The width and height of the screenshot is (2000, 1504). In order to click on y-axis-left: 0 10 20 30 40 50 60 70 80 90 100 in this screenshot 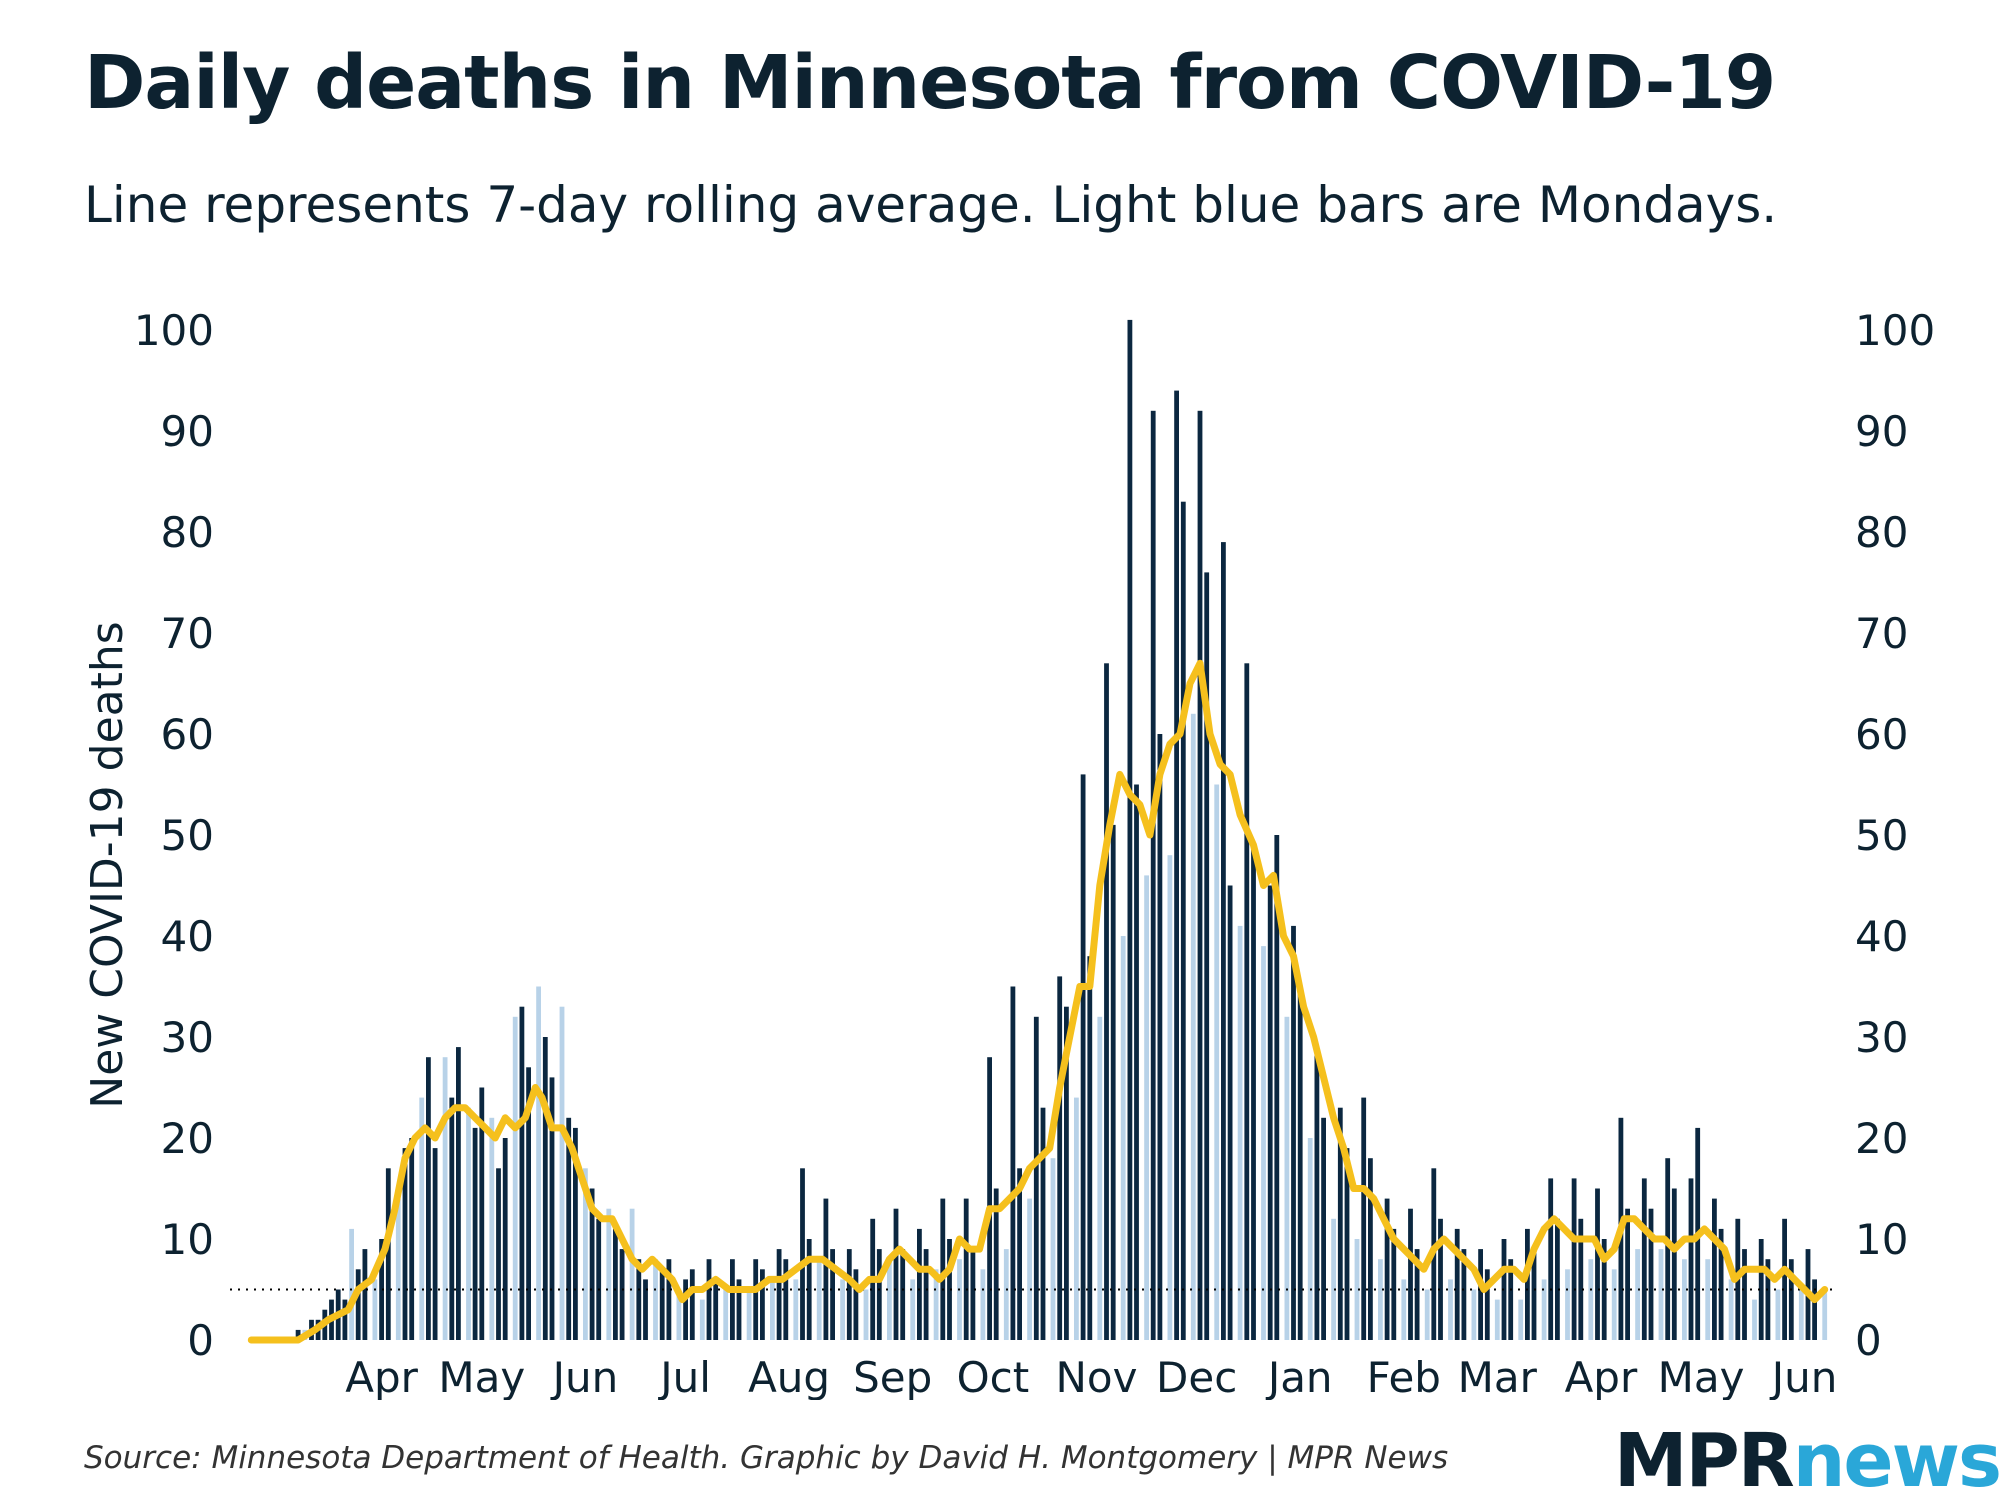, I will do `click(174, 835)`.